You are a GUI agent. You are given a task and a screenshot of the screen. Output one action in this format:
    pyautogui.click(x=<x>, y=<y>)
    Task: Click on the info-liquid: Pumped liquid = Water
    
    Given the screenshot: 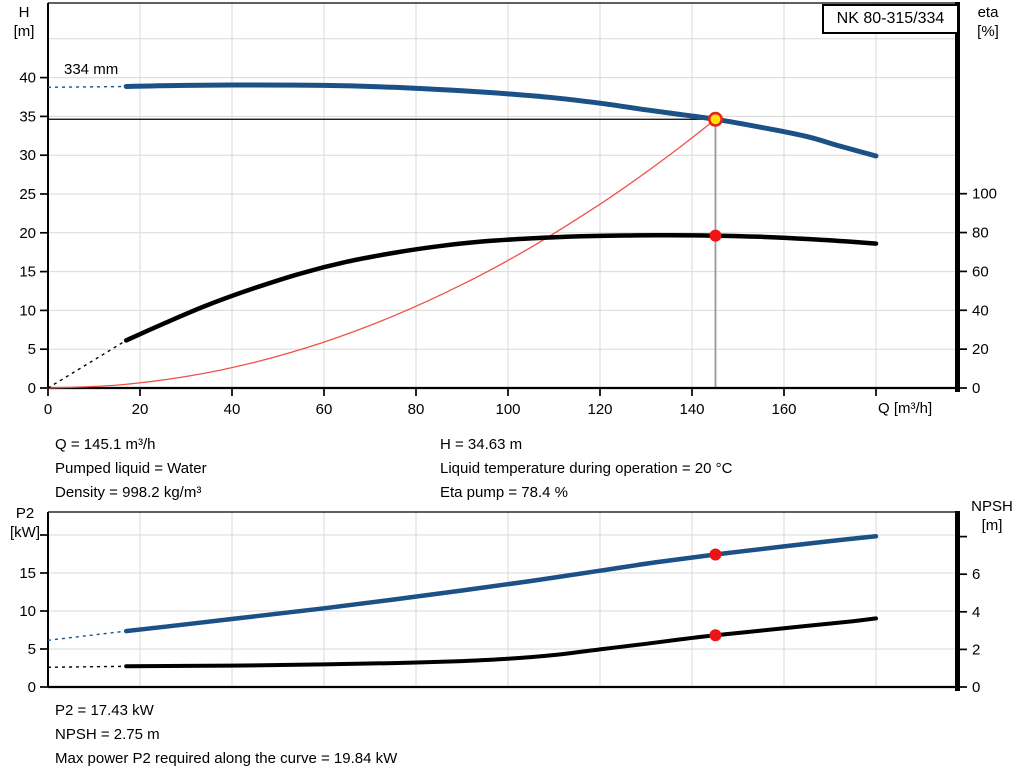 What is the action you would take?
    pyautogui.click(x=131, y=468)
    